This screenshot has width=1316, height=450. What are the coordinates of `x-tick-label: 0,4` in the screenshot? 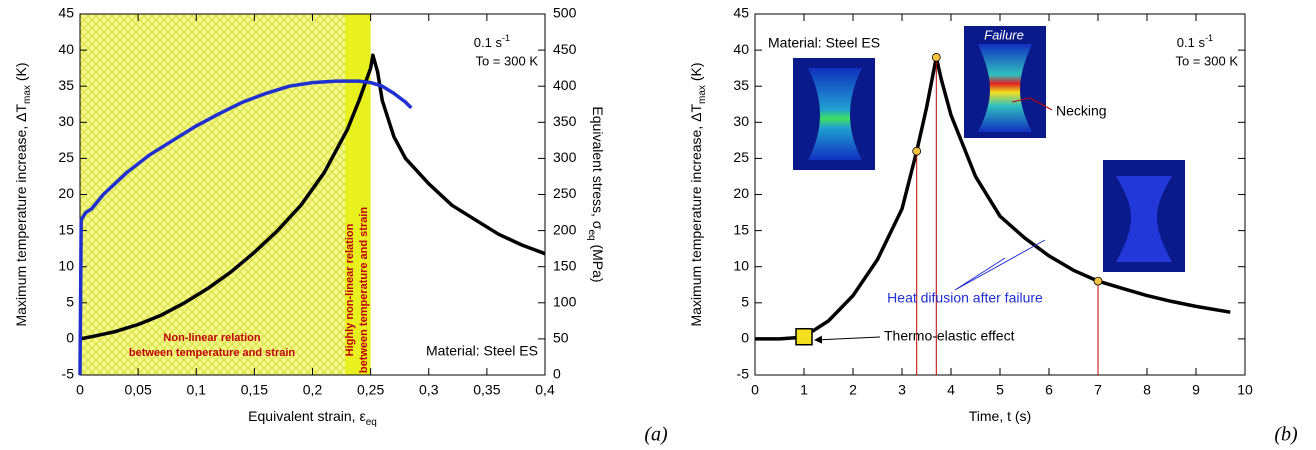 It's located at (545, 390).